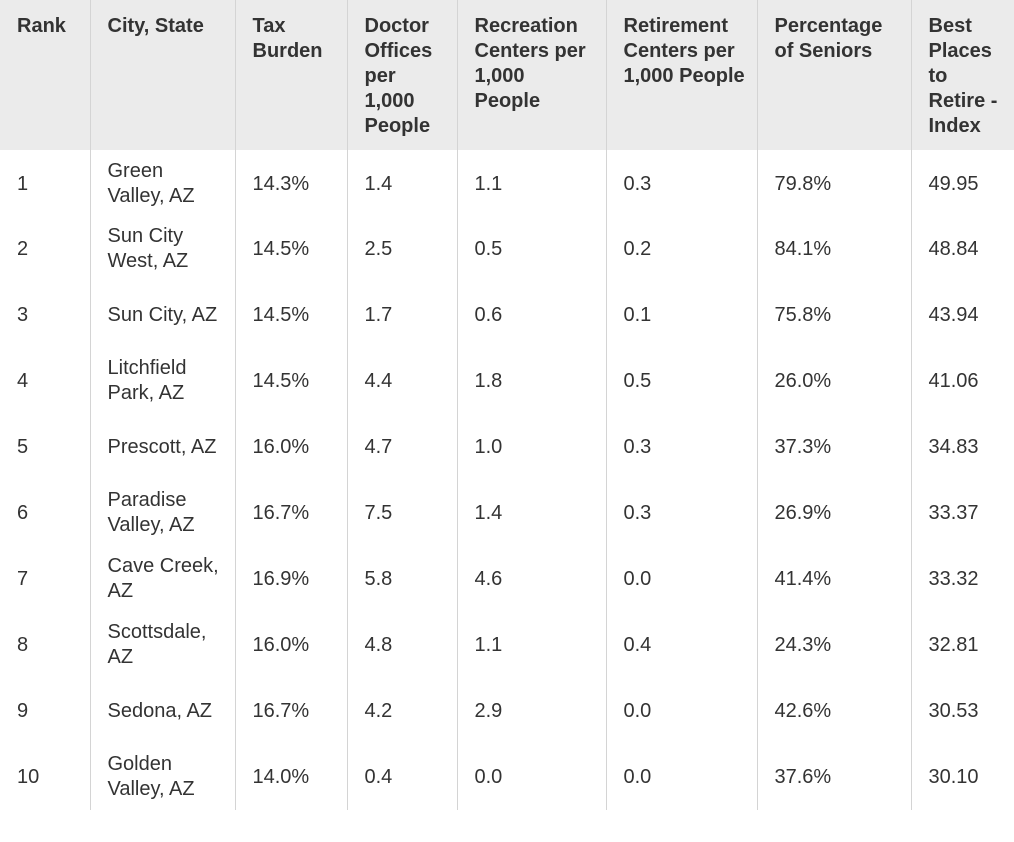 This screenshot has width=1014, height=842. What do you see at coordinates (401, 711) in the screenshot?
I see `cell-doctor-offices: 4.2` at bounding box center [401, 711].